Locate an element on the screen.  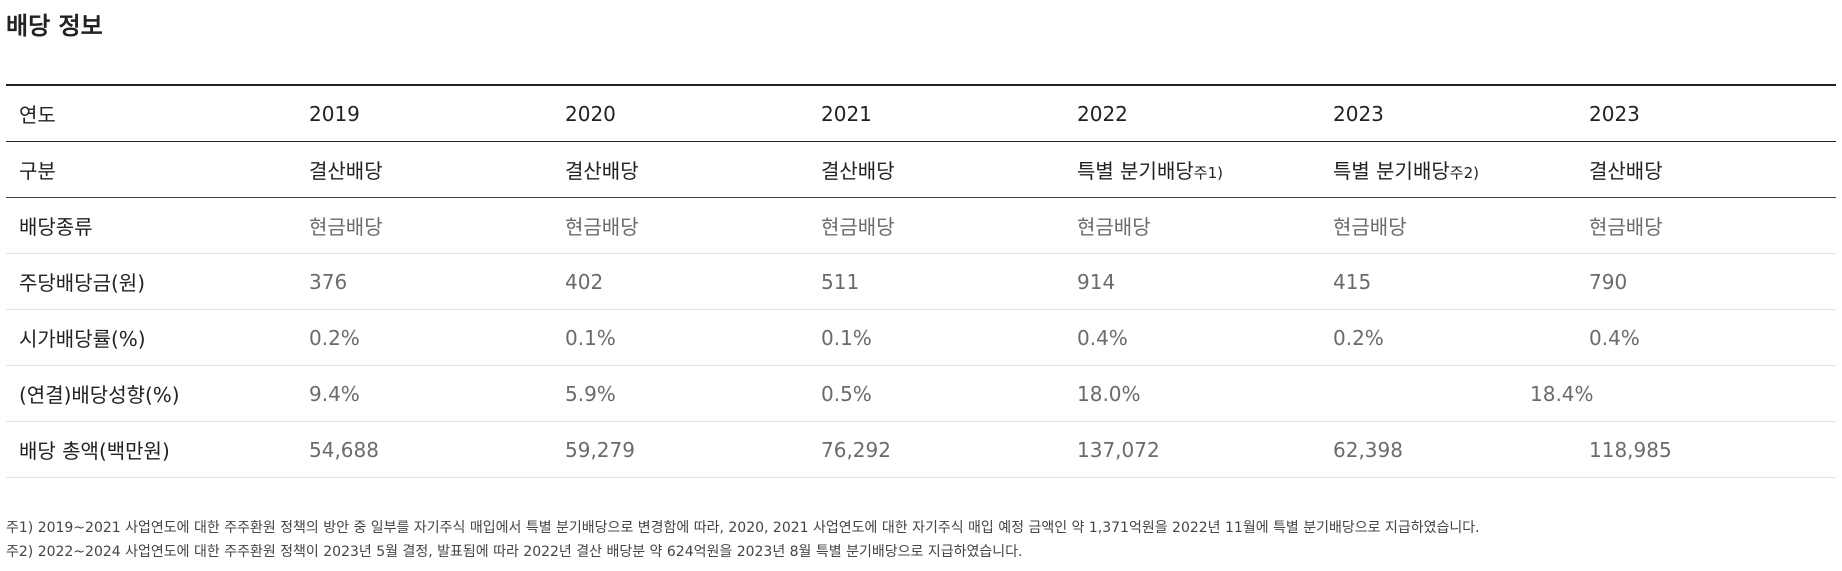
footnote-marker-1: 주1) is located at coordinates (1208, 173).